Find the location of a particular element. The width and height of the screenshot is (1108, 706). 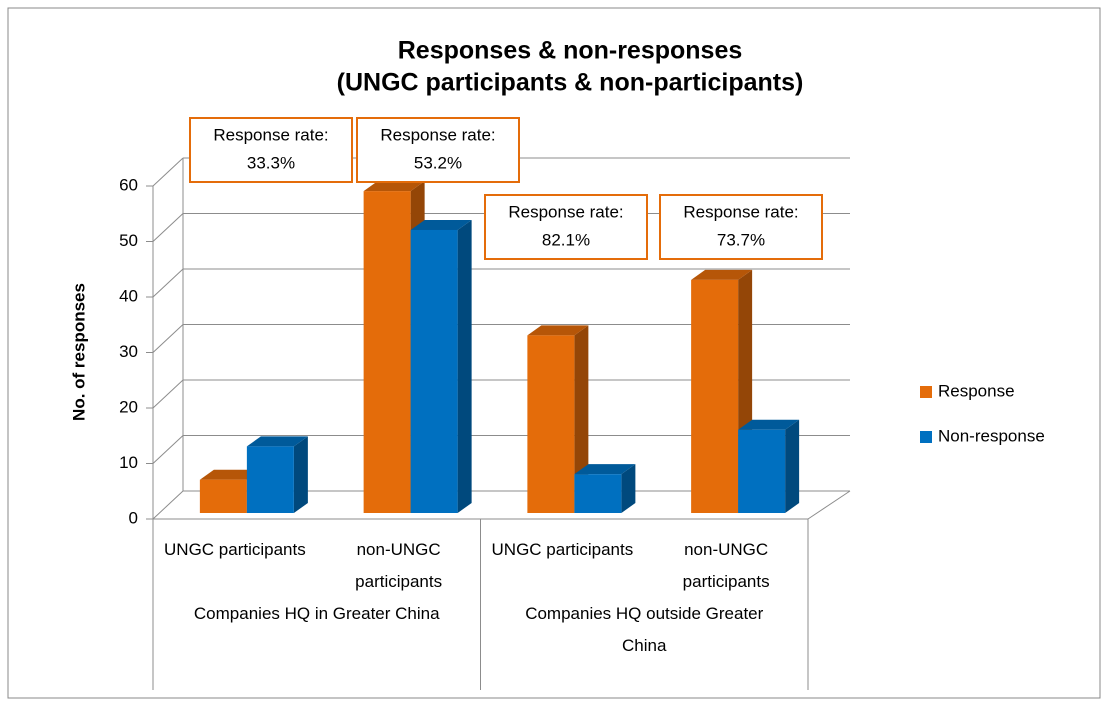

annotation-text: 33.3% is located at coordinates (271, 162).